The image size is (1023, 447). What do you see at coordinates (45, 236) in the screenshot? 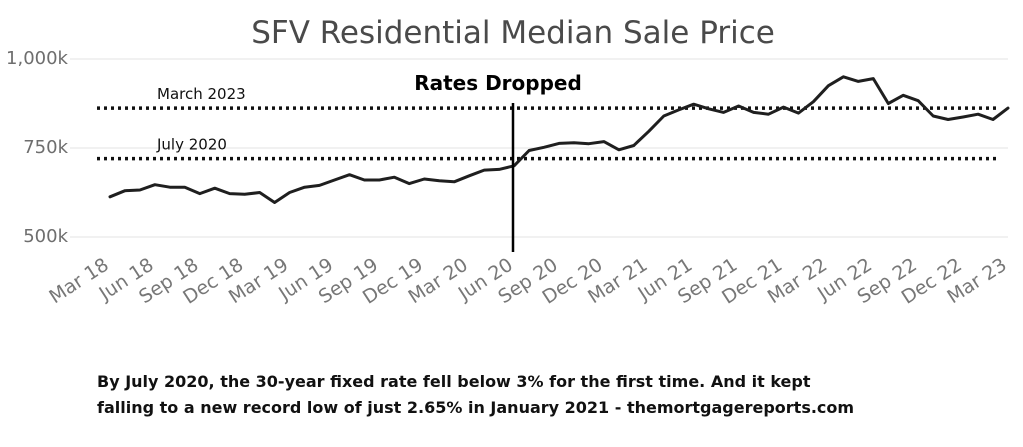
I see `y-tick-label: 500k` at bounding box center [45, 236].